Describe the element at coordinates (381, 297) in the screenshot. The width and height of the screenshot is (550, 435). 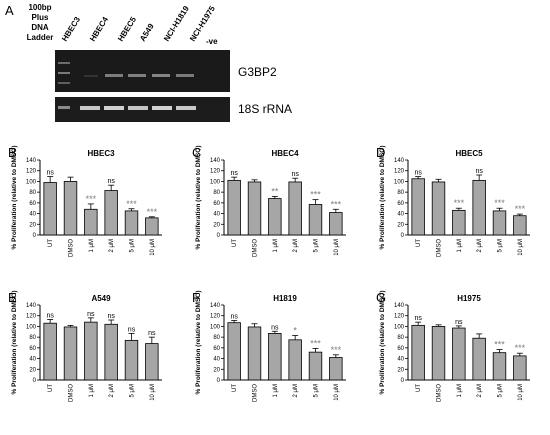
I see `panel-label: G` at that location.